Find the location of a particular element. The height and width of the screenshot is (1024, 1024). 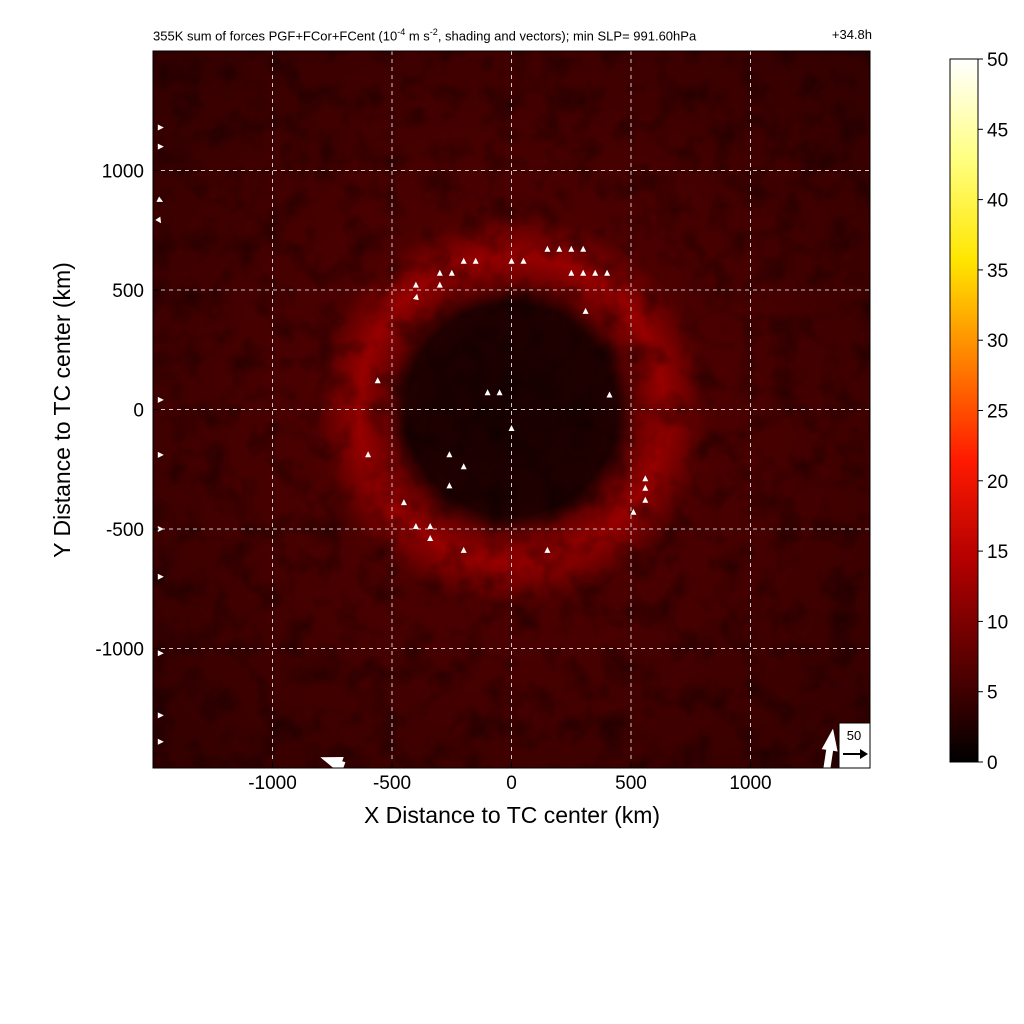

y-tick-label: -500 is located at coordinates (125, 530).